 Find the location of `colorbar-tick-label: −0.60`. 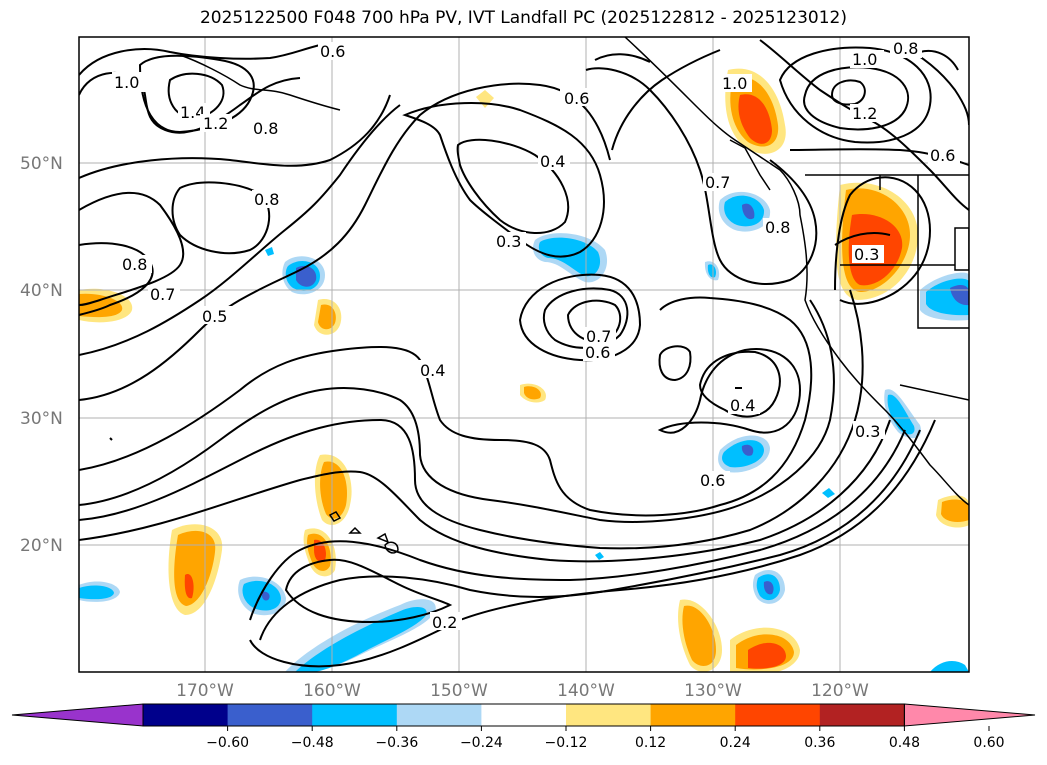

colorbar-tick-label: −0.60 is located at coordinates (227, 743).